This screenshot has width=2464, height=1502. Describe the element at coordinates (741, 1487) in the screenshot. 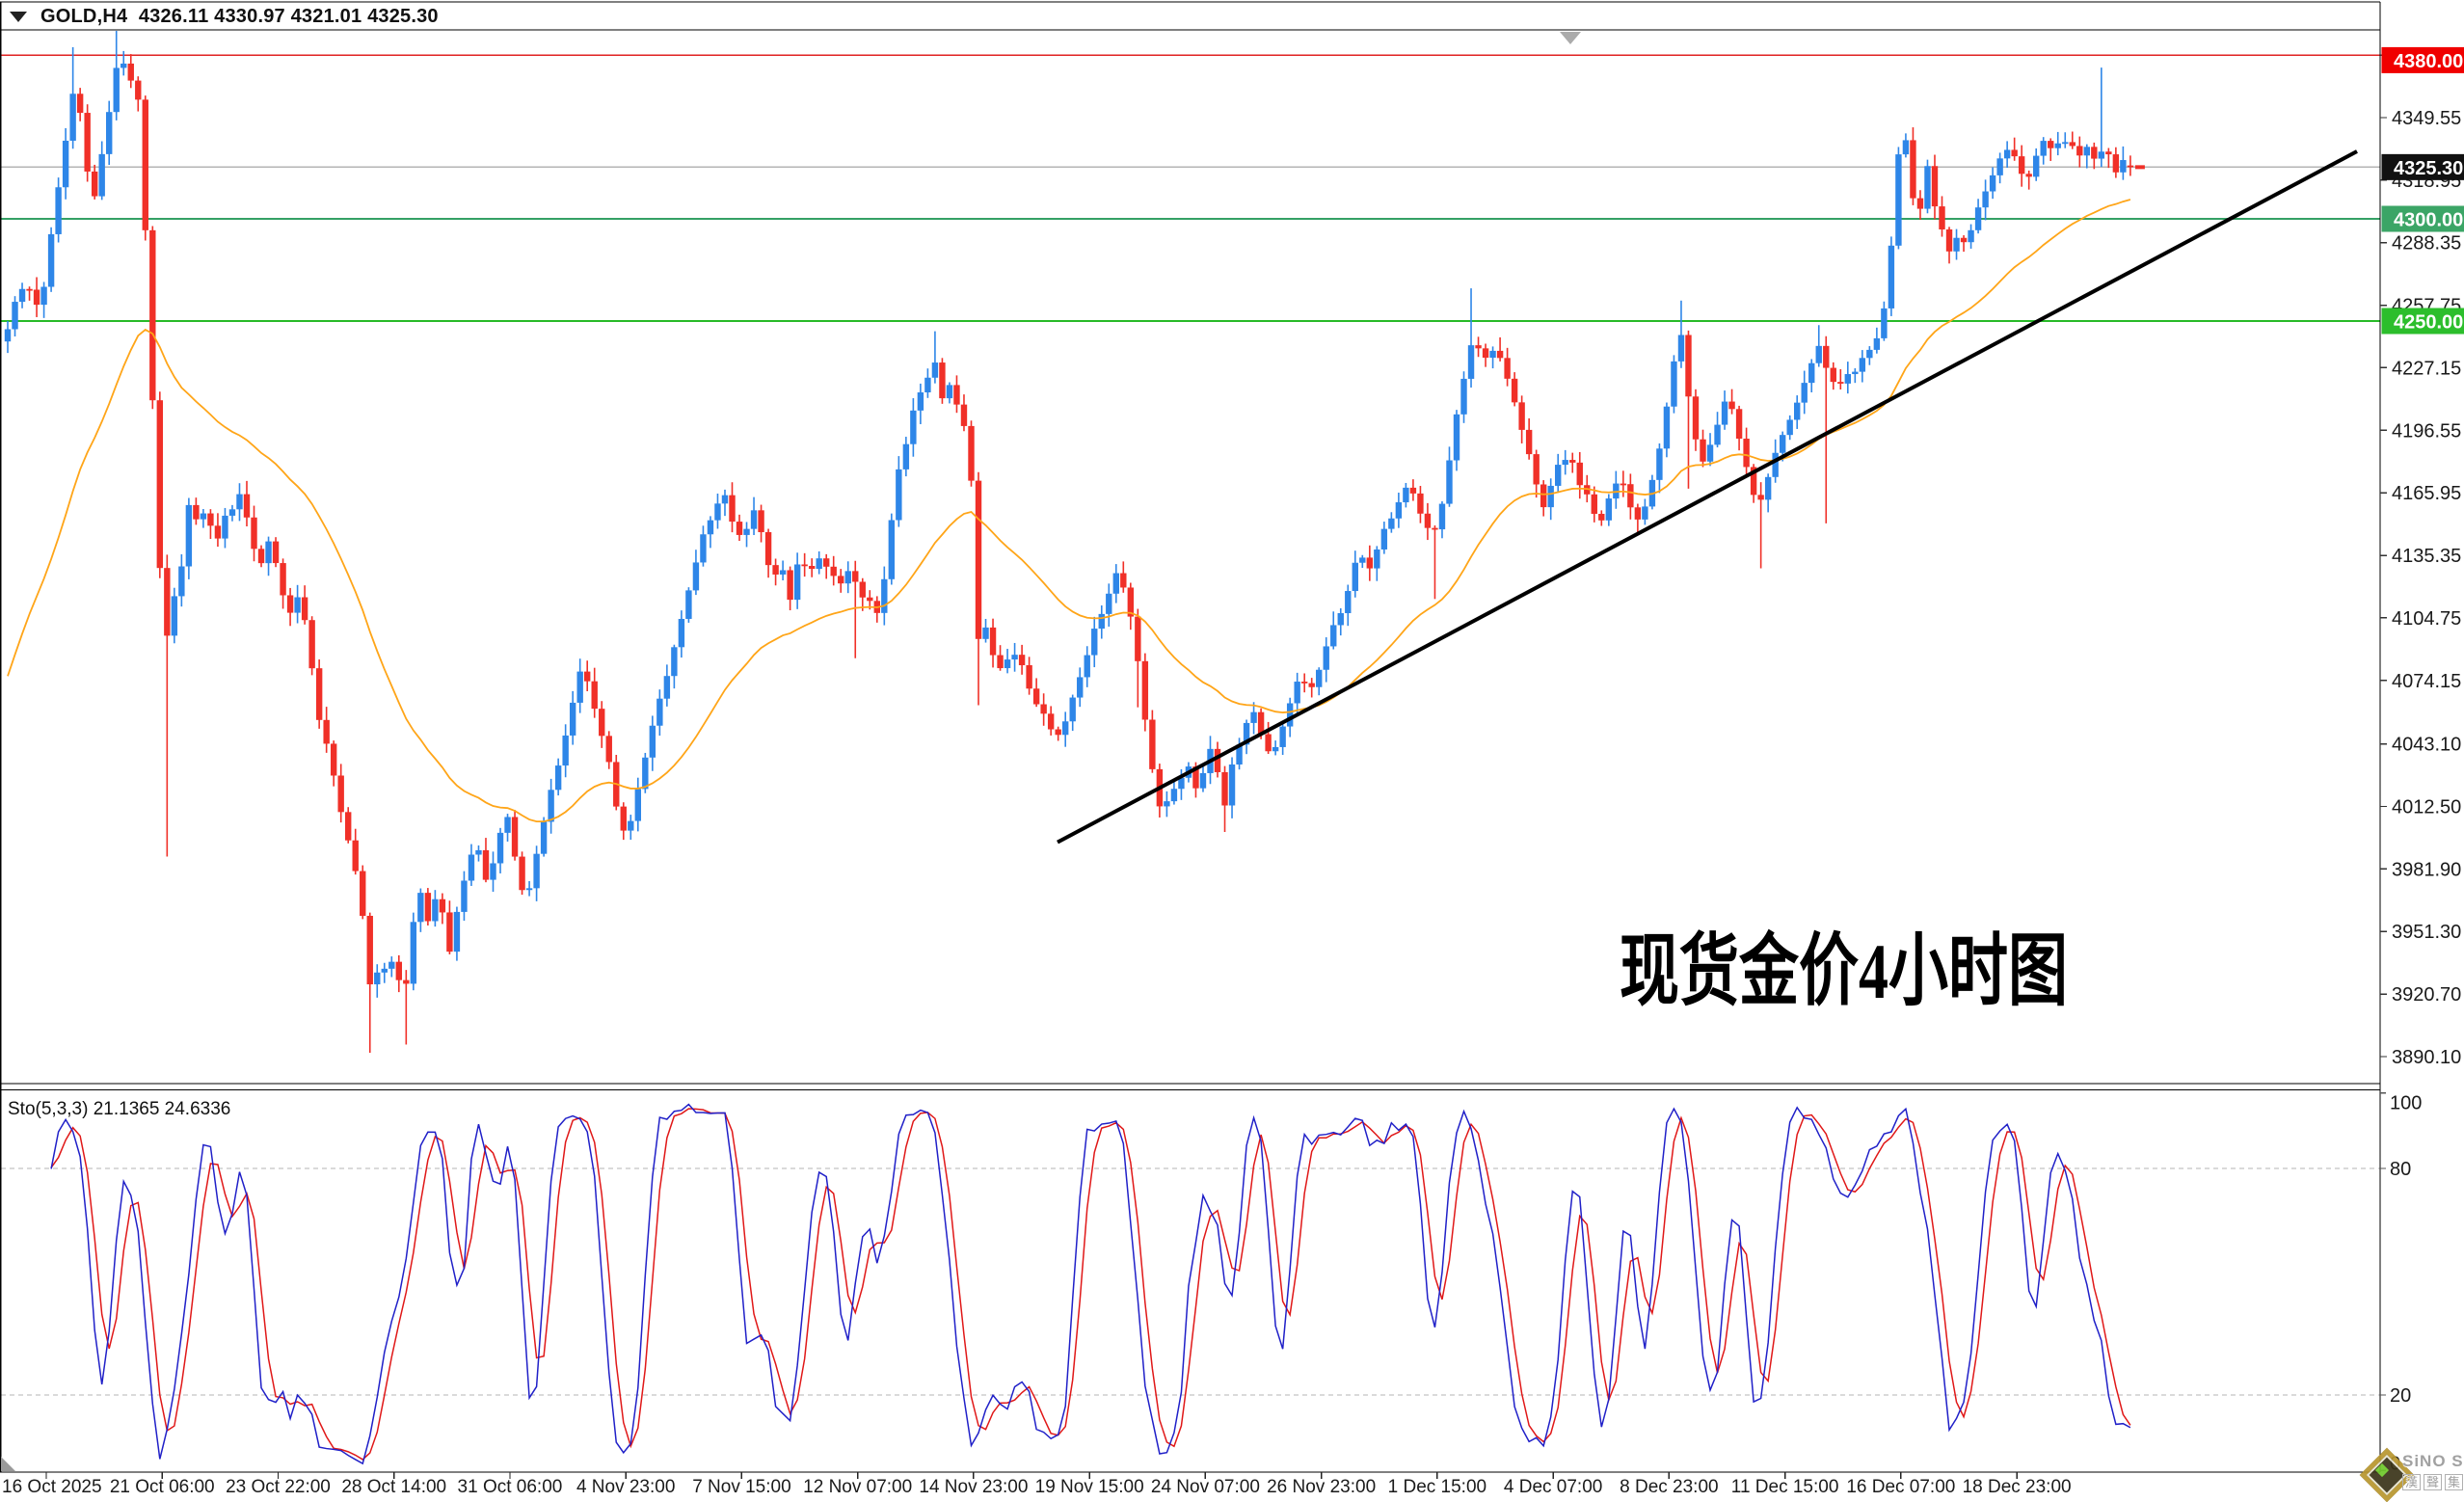

I see `date-label: 7 Nov 15:00` at that location.